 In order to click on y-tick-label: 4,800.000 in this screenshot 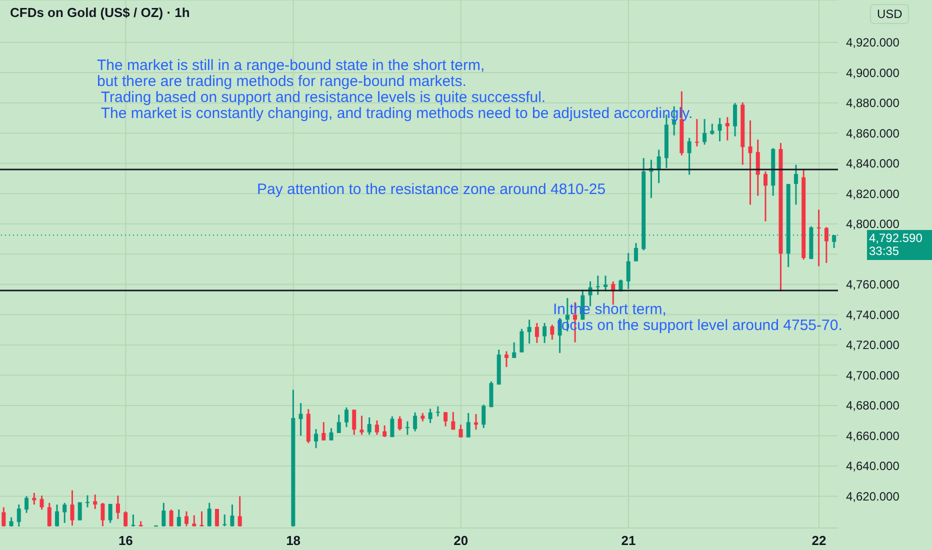, I will do `click(873, 224)`.